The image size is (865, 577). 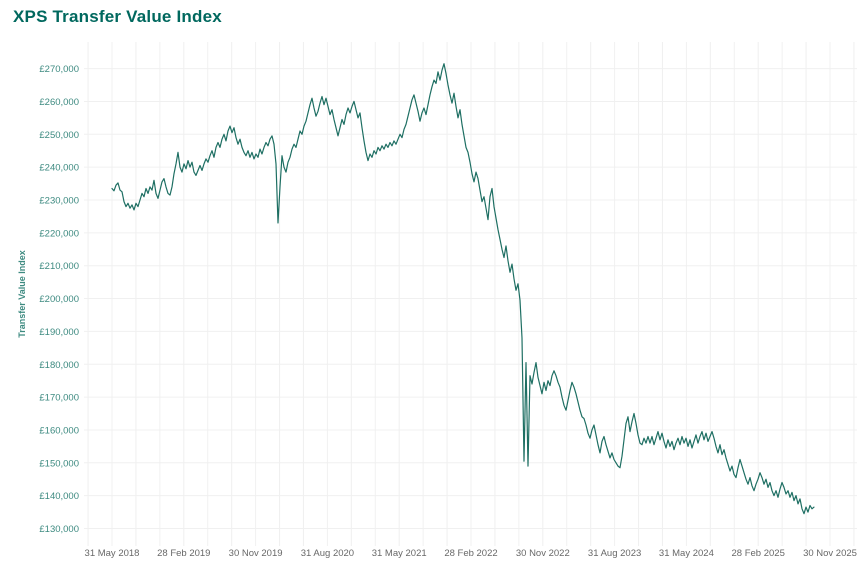 I want to click on y-axis-tick-label: £150,000, so click(x=59, y=463).